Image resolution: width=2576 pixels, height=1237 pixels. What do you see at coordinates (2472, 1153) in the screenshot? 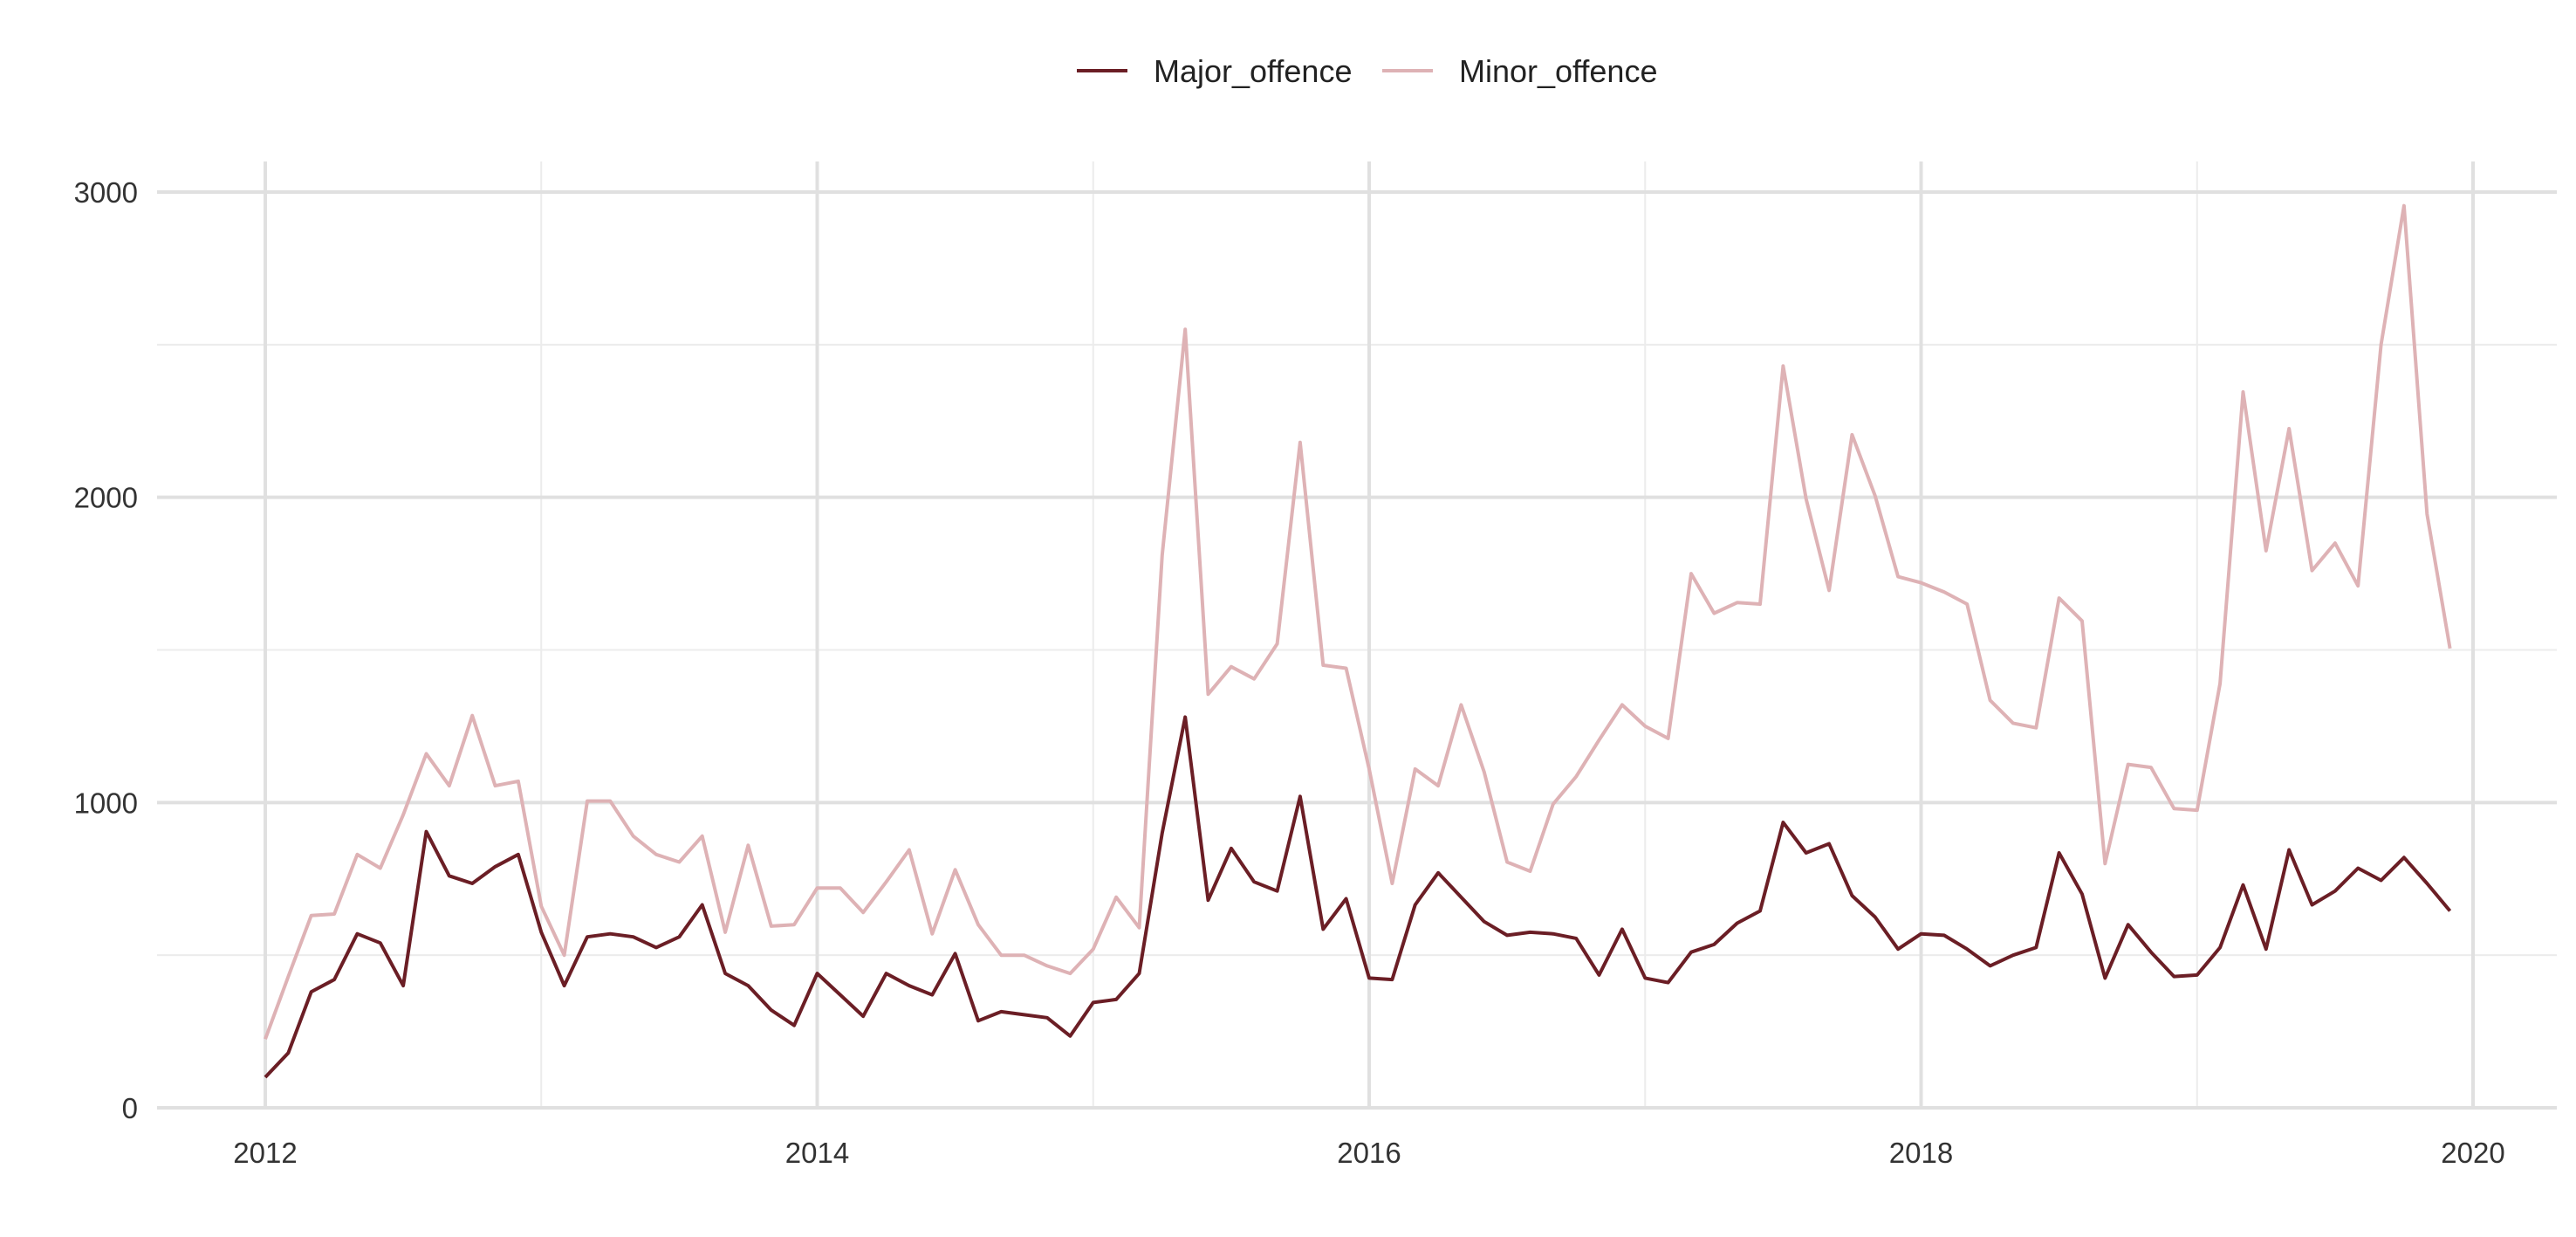
I see `x-tick-label: 2020` at bounding box center [2472, 1153].